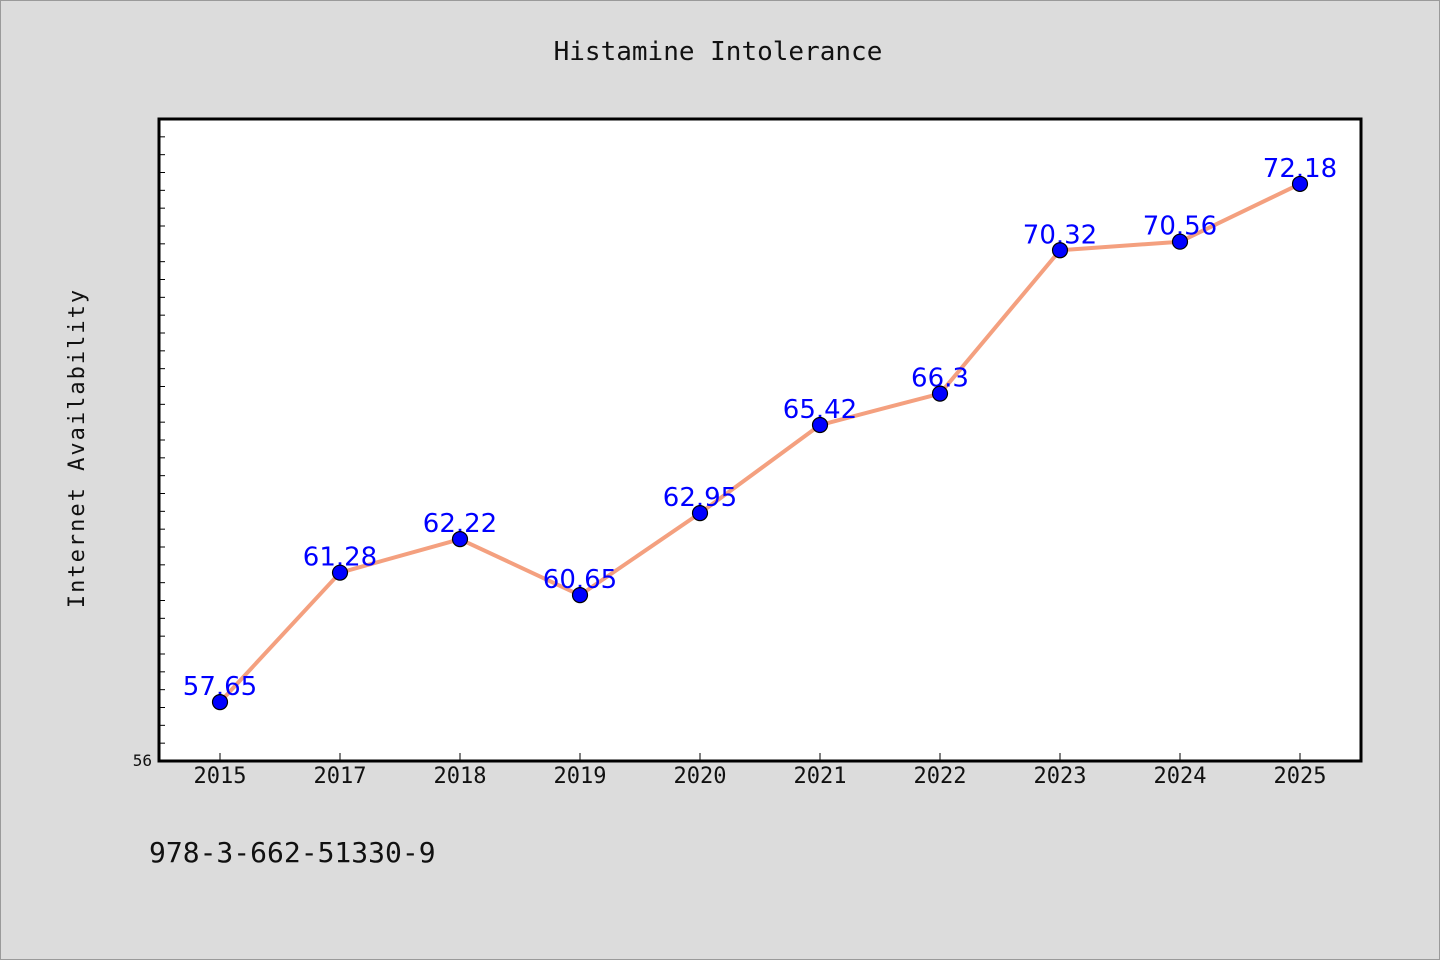  What do you see at coordinates (340, 572) in the screenshot?
I see `data-point-2017` at bounding box center [340, 572].